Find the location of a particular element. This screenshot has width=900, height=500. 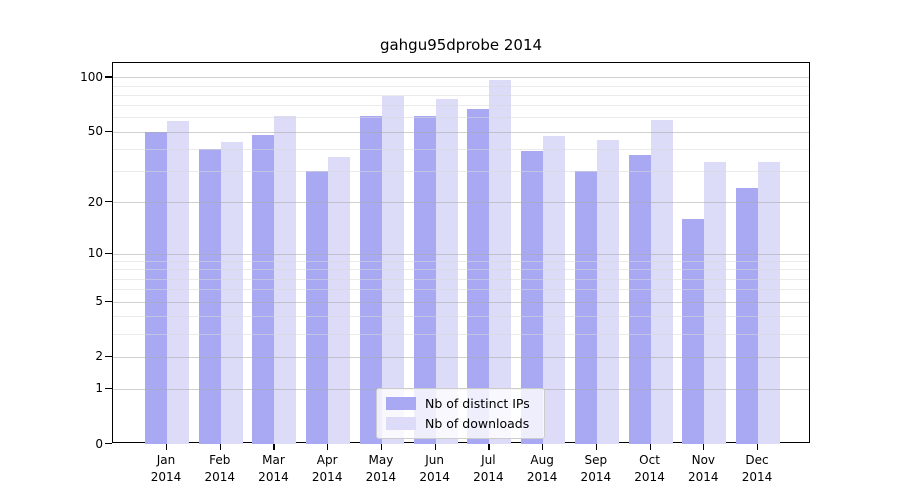

bar-nov-ips is located at coordinates (693, 331).